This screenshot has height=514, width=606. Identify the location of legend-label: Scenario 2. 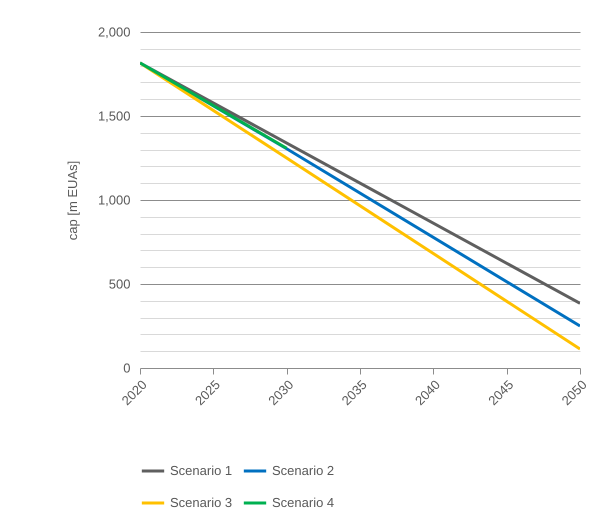
(303, 470).